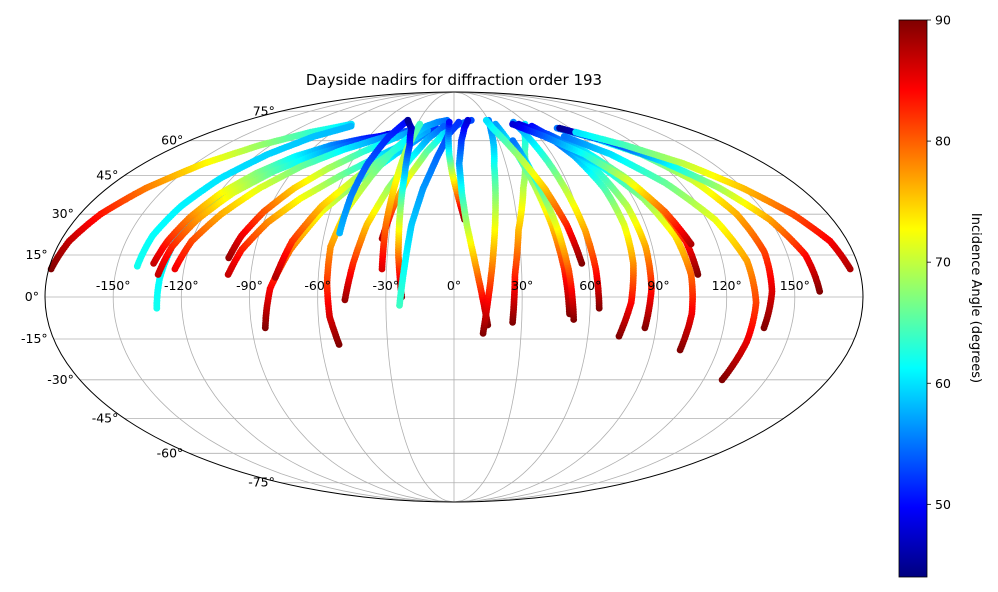 The image size is (998, 592). What do you see at coordinates (454, 285) in the screenshot?
I see `x-tick-label: 0°` at bounding box center [454, 285].